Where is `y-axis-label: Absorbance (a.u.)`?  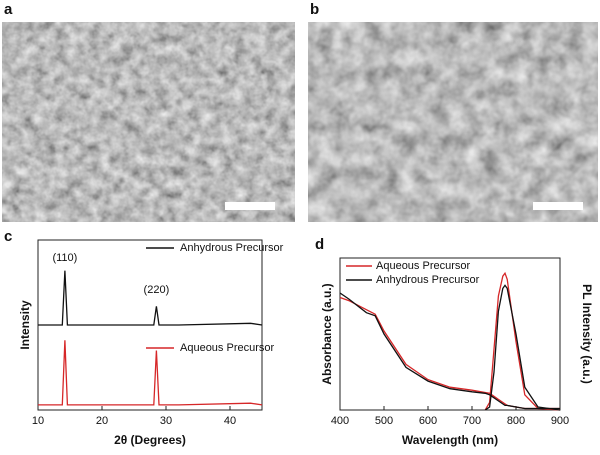 y-axis-label: Absorbance (a.u.) is located at coordinates (327, 333).